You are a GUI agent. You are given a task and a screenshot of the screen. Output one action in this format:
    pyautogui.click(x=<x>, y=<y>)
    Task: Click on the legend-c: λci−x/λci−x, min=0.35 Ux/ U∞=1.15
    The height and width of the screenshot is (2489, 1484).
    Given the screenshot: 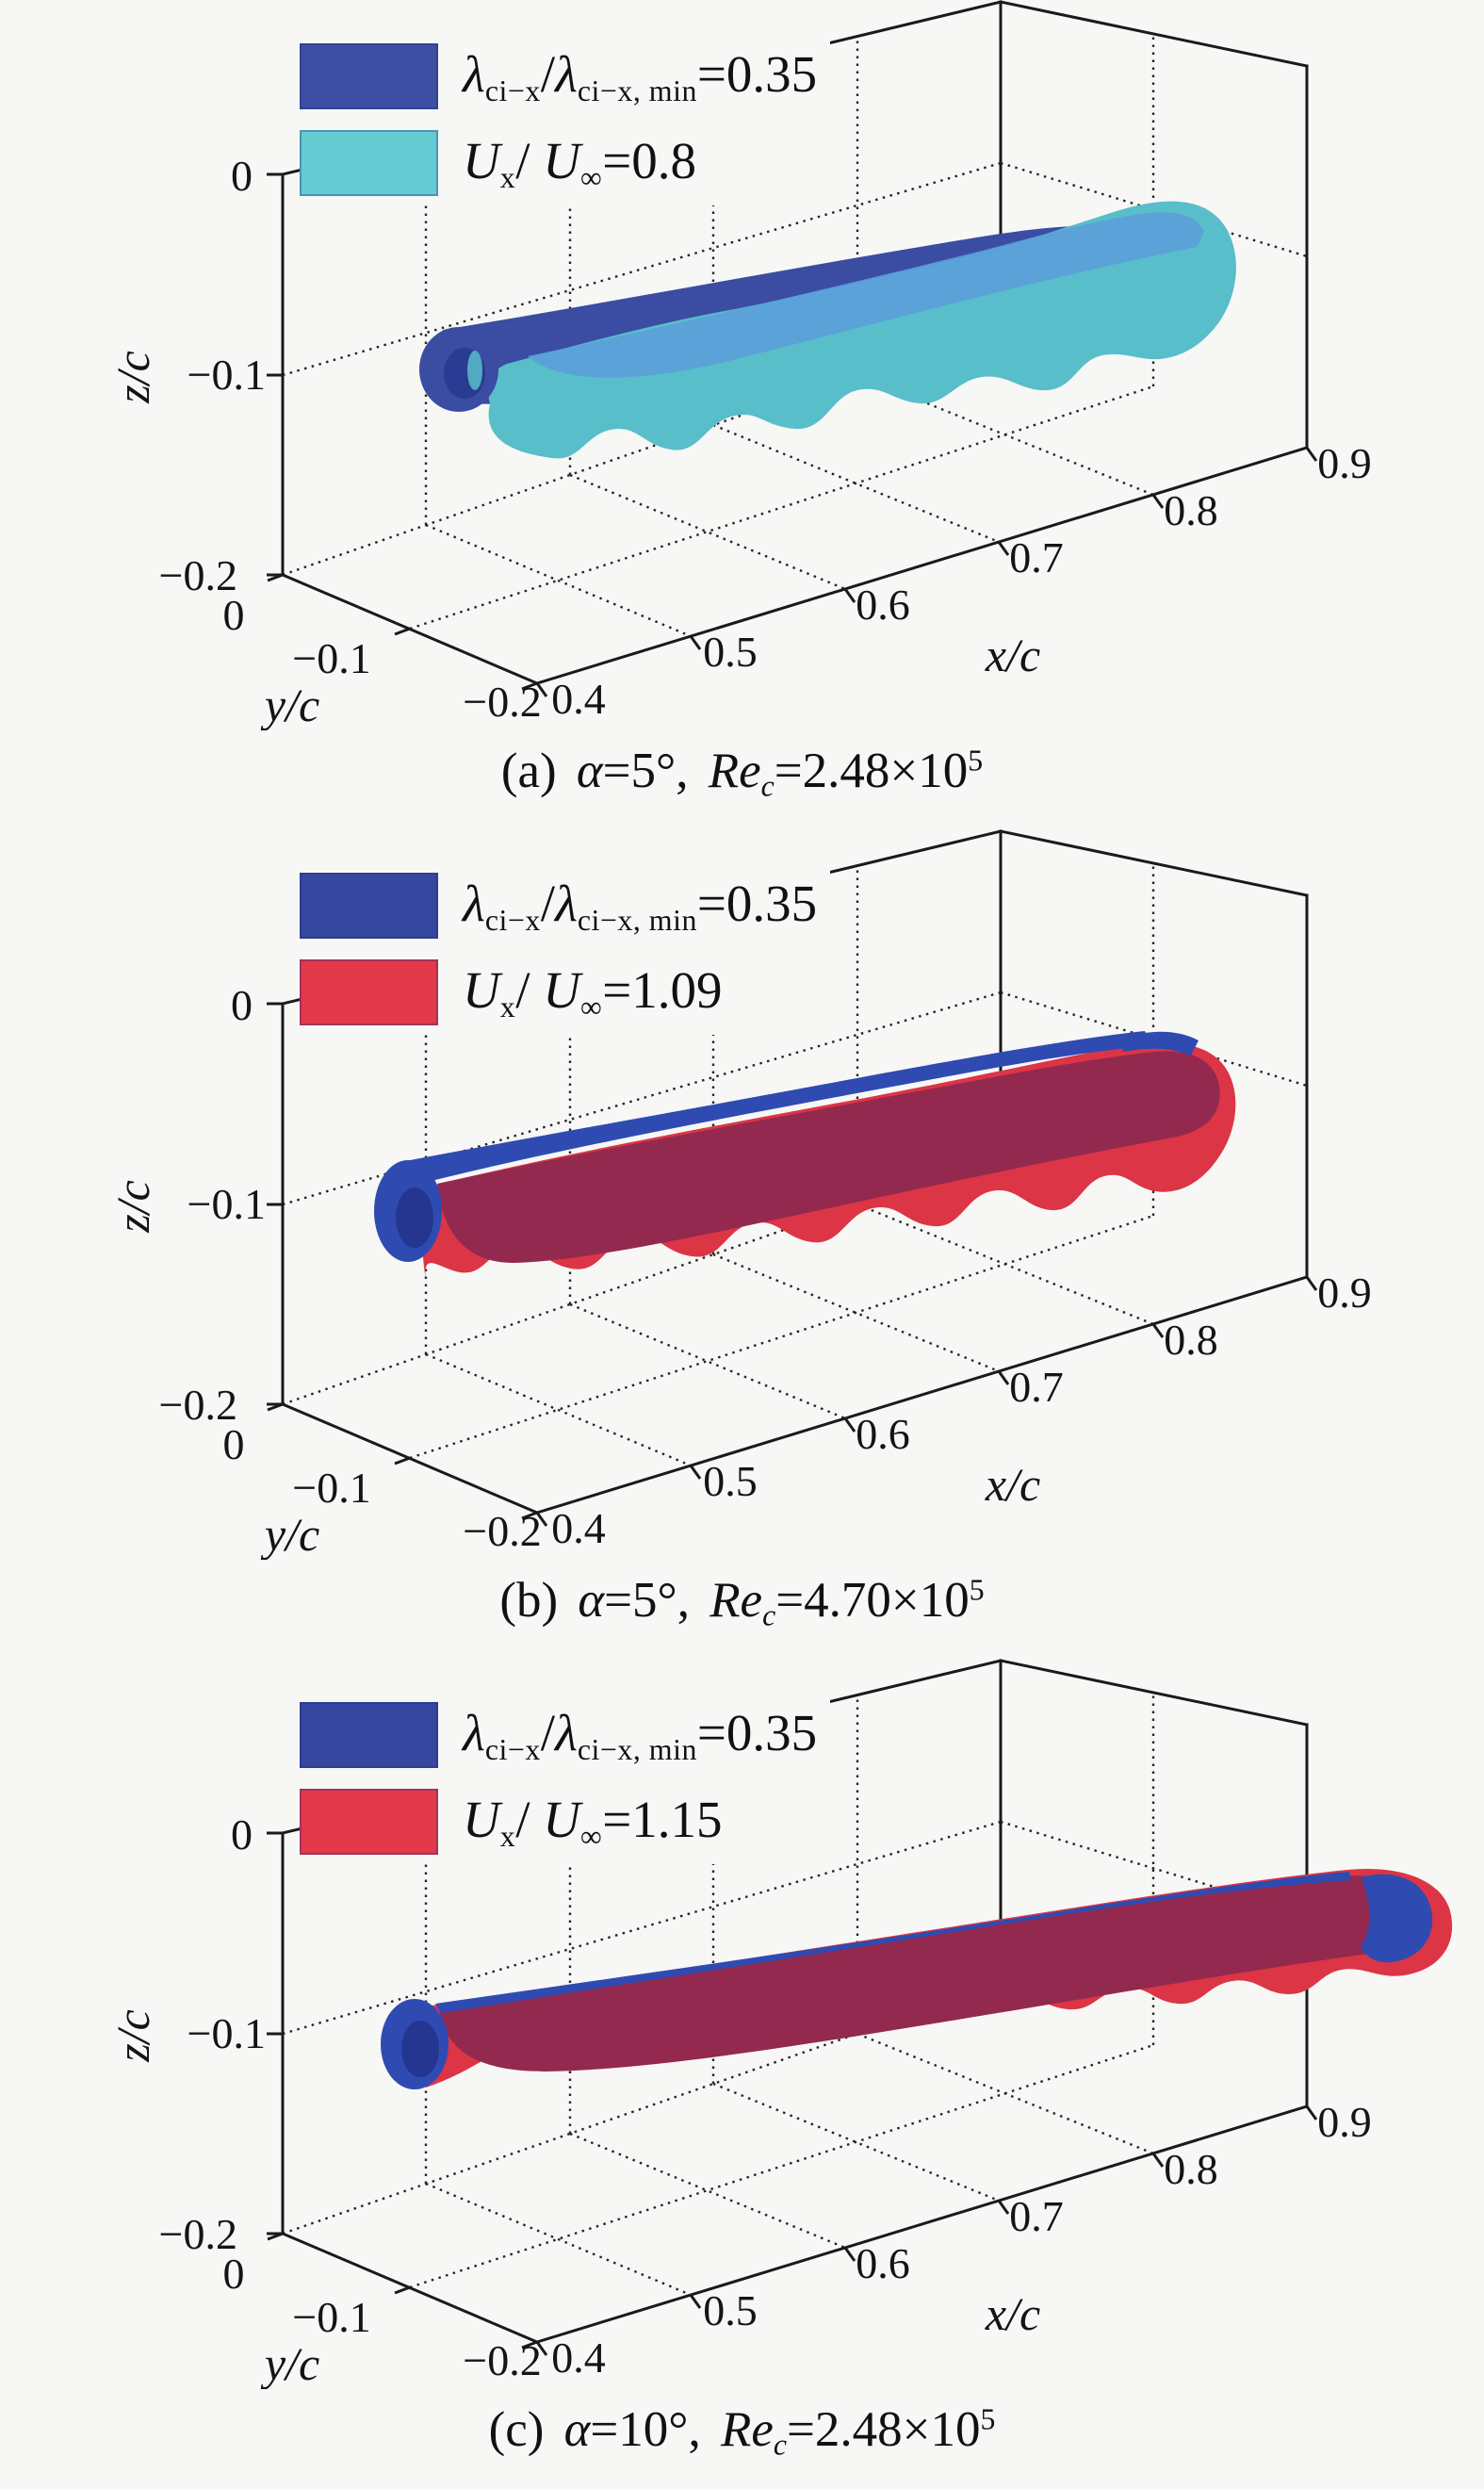 What is the action you would take?
    pyautogui.click(x=565, y=1780)
    